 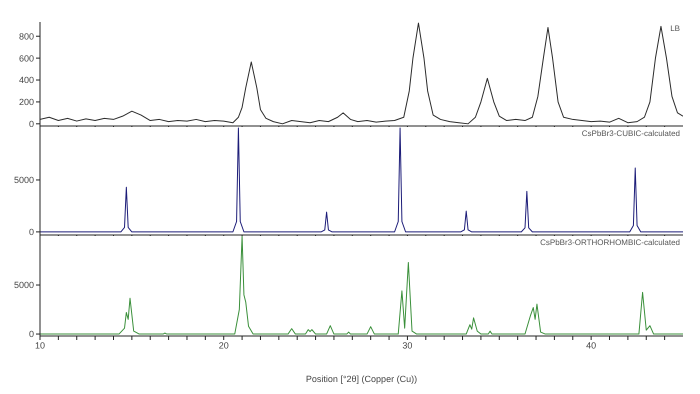 What do you see at coordinates (631, 133) in the screenshot?
I see `text: CsPbBr3-CUBIC-calculated` at bounding box center [631, 133].